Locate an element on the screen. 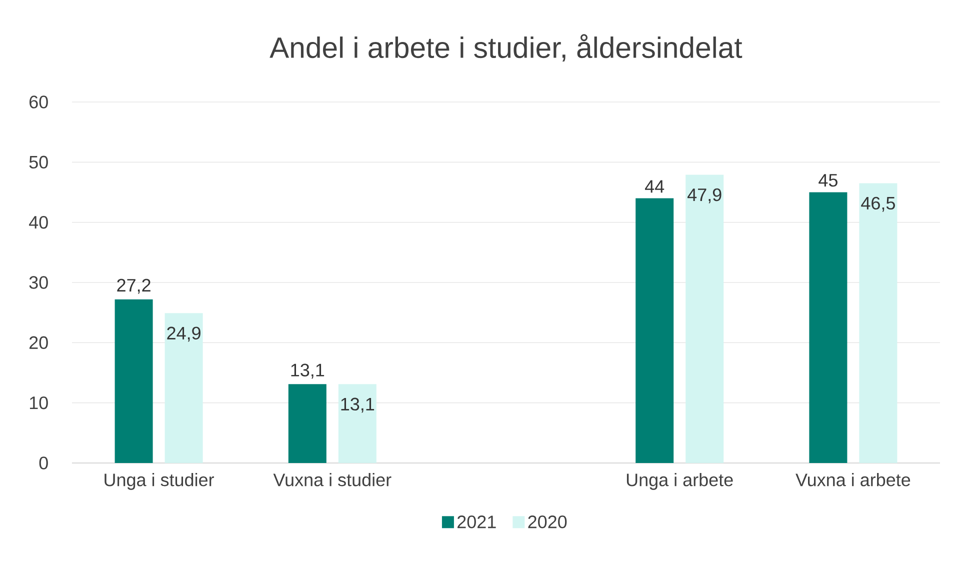 Image resolution: width=955 pixels, height=575 pixels. legend-label: 2021 is located at coordinates (477, 522).